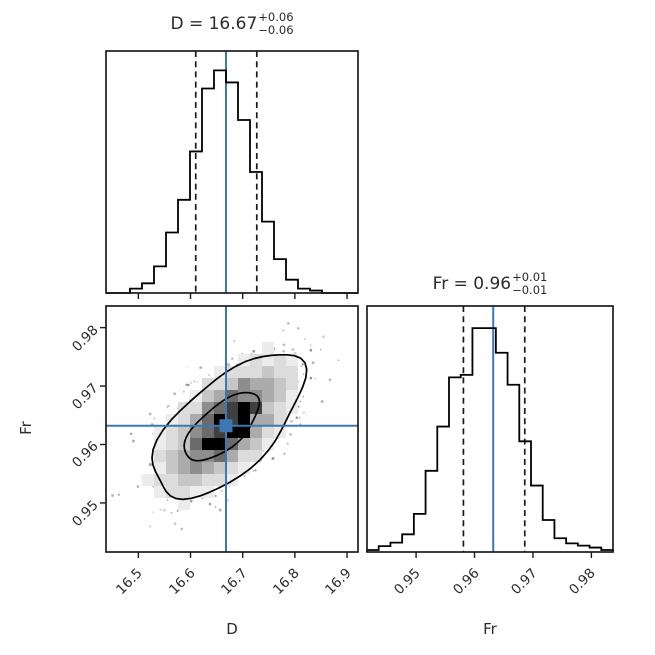  What do you see at coordinates (338, 581) in the screenshot?
I see `d-tick-label: 16.9` at bounding box center [338, 581].